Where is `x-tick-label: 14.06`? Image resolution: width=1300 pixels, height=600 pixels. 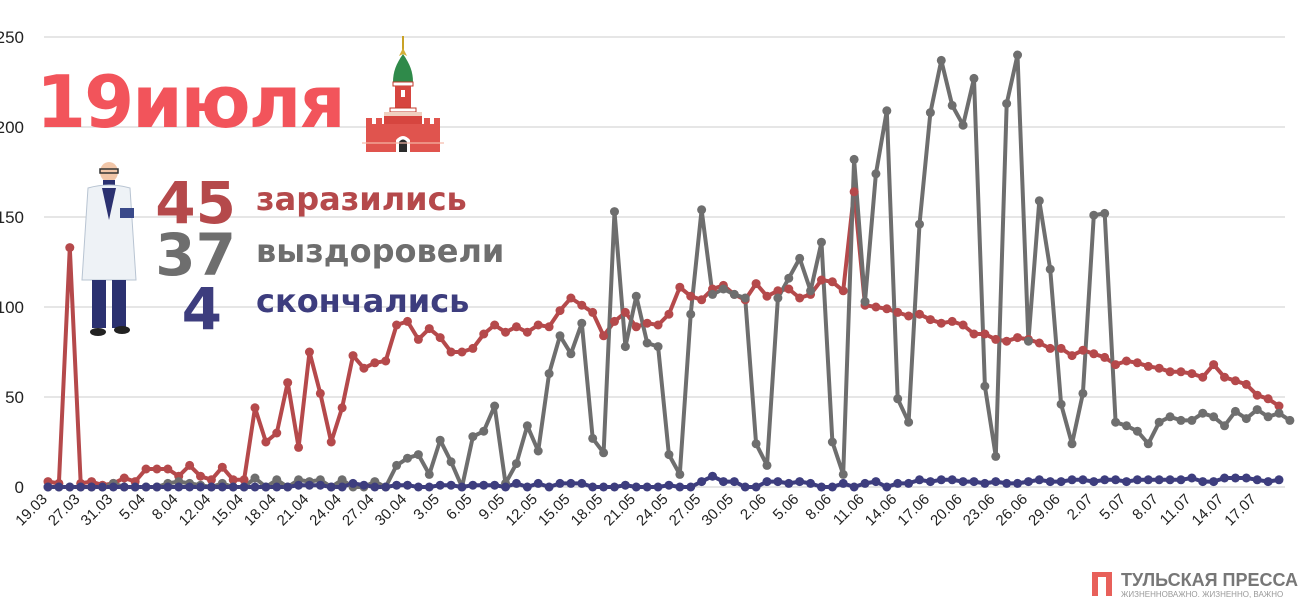 x-tick-label: 14.06 is located at coordinates (881, 510).